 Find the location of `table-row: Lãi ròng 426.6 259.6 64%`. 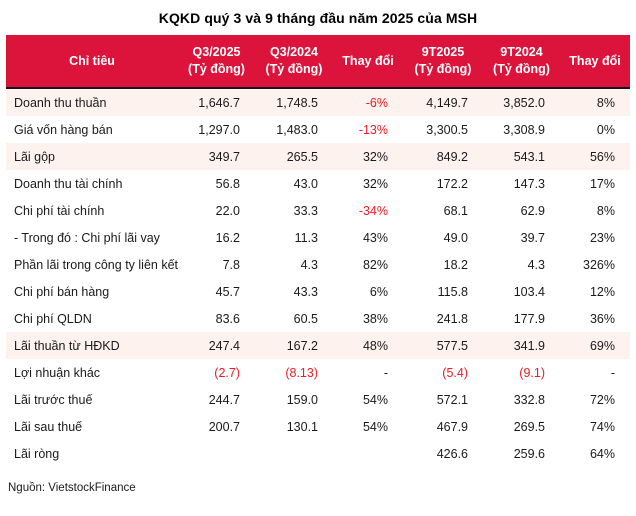

table-row: Lãi ròng 426.6 259.6 64% is located at coordinates (318, 453).